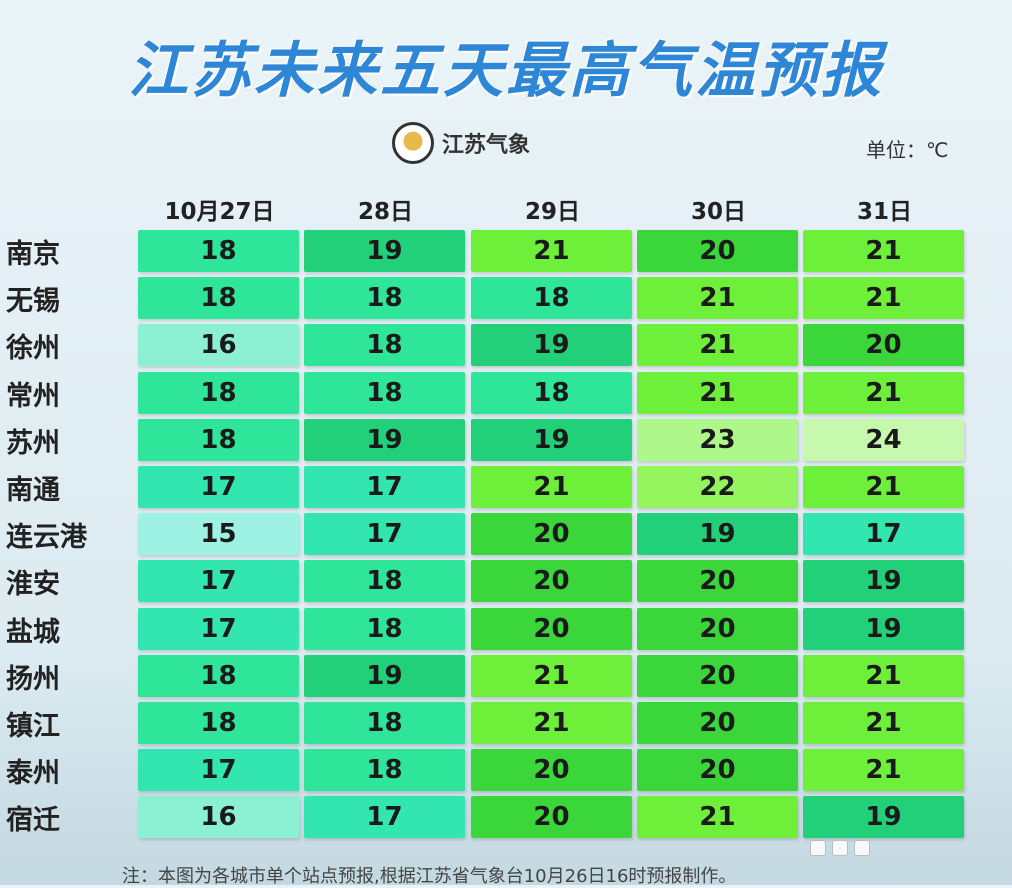 The image size is (1012, 888). Describe the element at coordinates (385, 212) in the screenshot. I see `column-header: 28日` at that location.